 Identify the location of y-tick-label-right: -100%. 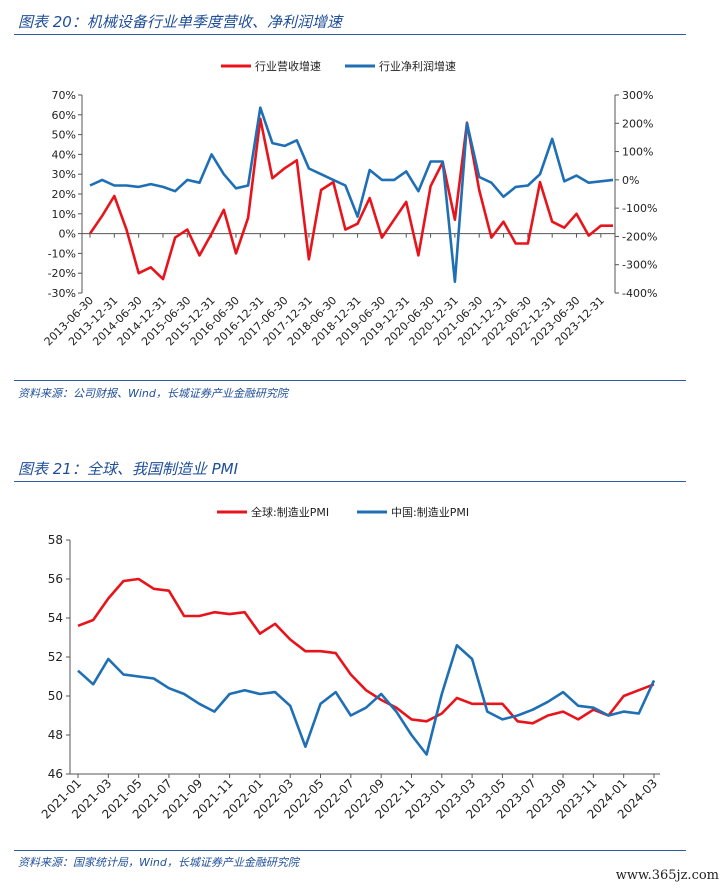
(639, 208).